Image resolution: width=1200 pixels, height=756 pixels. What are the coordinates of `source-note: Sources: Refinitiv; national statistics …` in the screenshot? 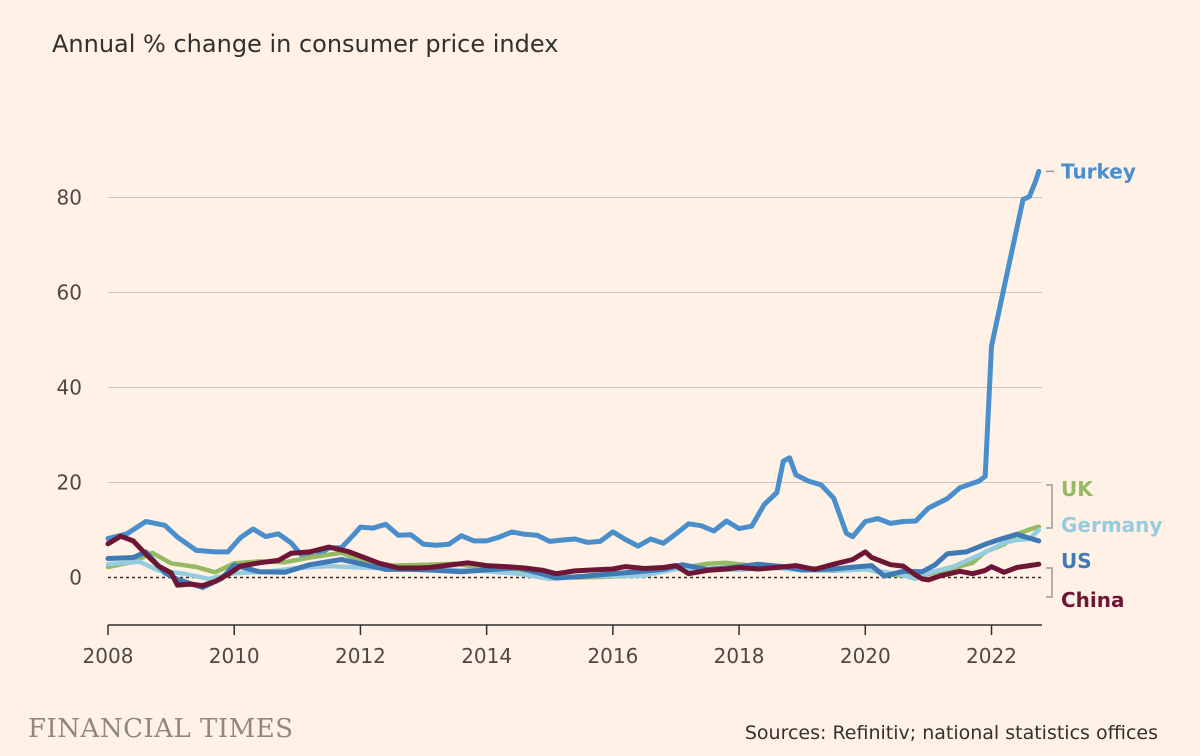 It's located at (951, 733).